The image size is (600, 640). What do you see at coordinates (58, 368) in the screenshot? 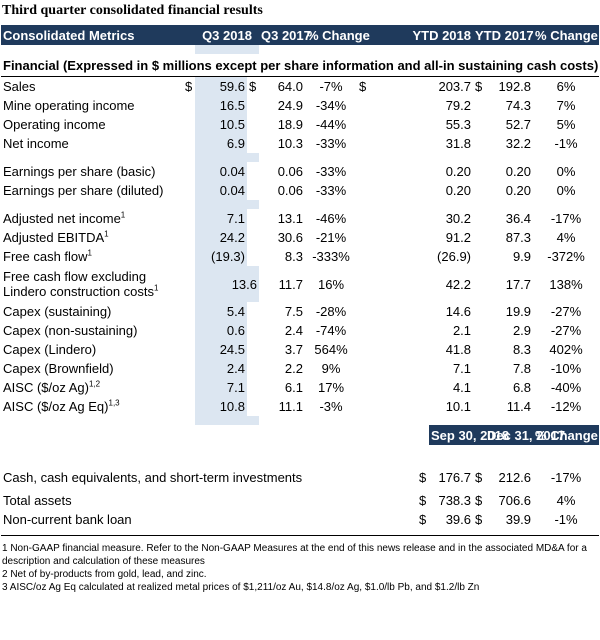
I see `row-label-text: Capex (Brownfield)` at bounding box center [58, 368].